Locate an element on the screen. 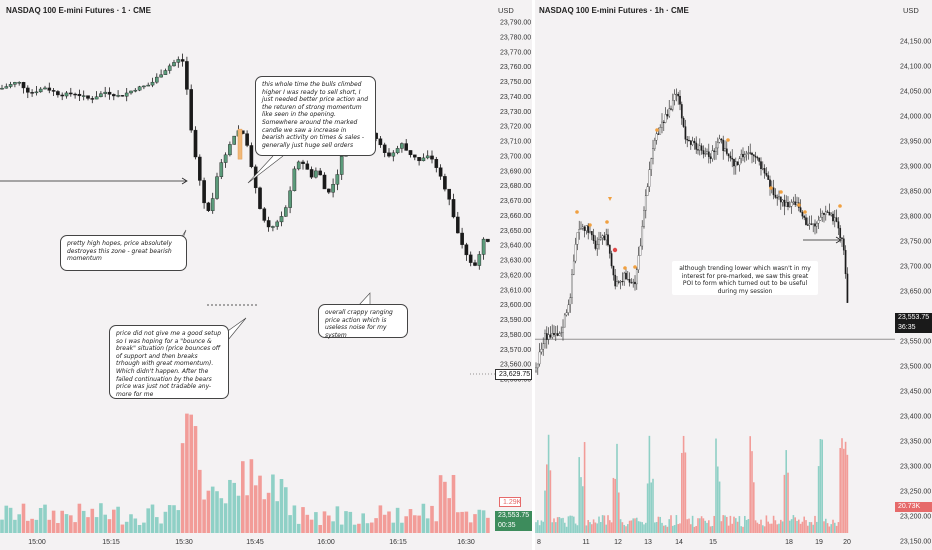 Image resolution: width=932 pixels, height=550 pixels. y-tick-label: 23,670.00 is located at coordinates (515, 201).